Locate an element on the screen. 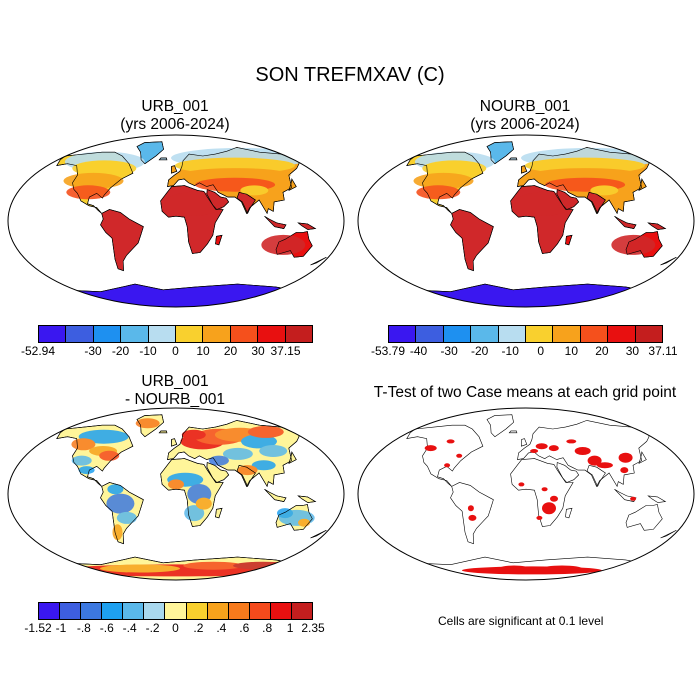  colorbar-diff-tick-label: -.8 is located at coordinates (83, 628).